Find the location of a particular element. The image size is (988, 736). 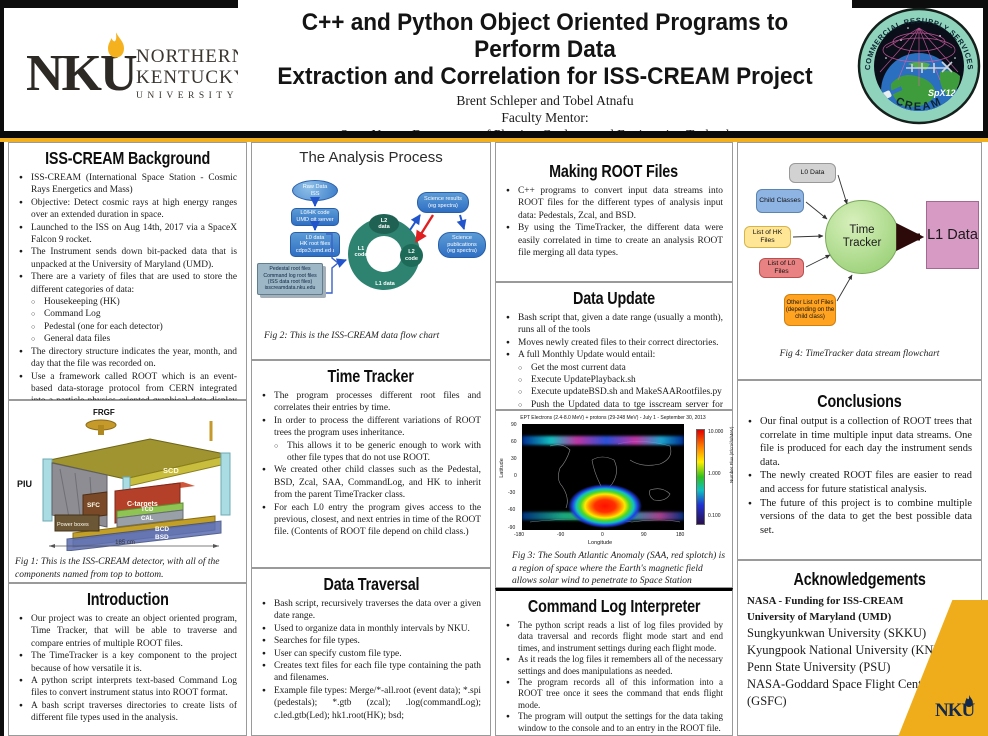

sub-bullet: Command Log is located at coordinates (127, 314).